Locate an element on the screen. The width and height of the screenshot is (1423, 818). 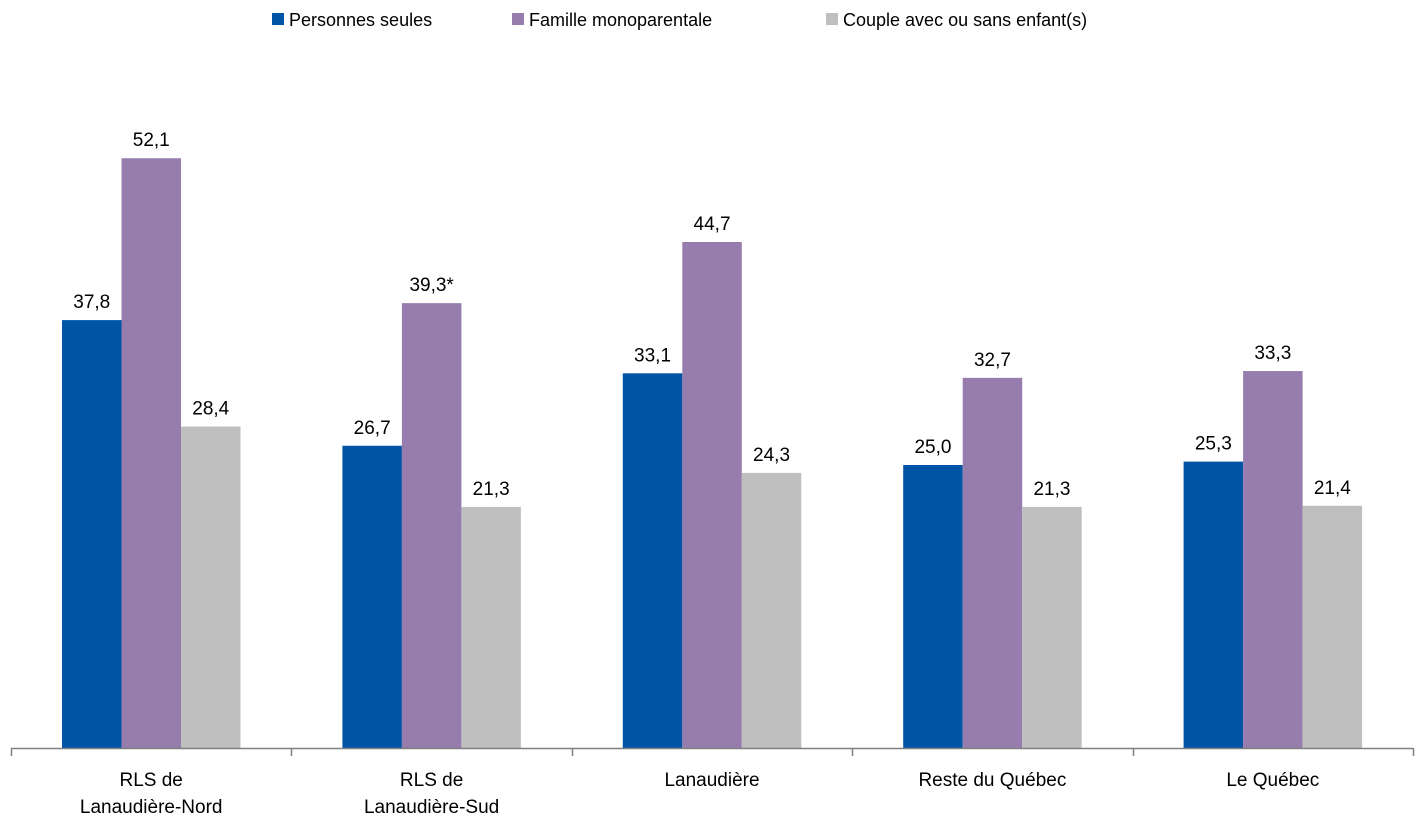
x-tick-label: Reste du Québec is located at coordinates (992, 780).